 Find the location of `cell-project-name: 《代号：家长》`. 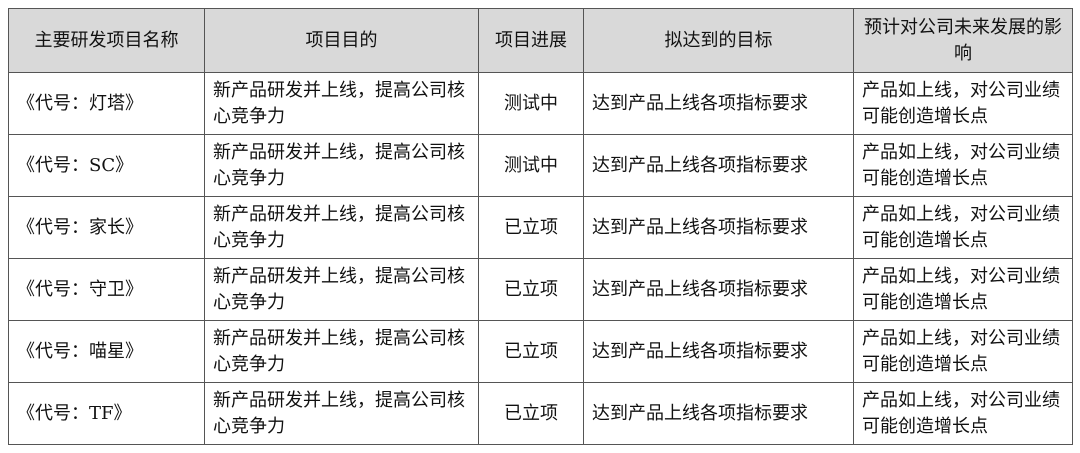

cell-project-name: 《代号：家长》 is located at coordinates (106, 227).